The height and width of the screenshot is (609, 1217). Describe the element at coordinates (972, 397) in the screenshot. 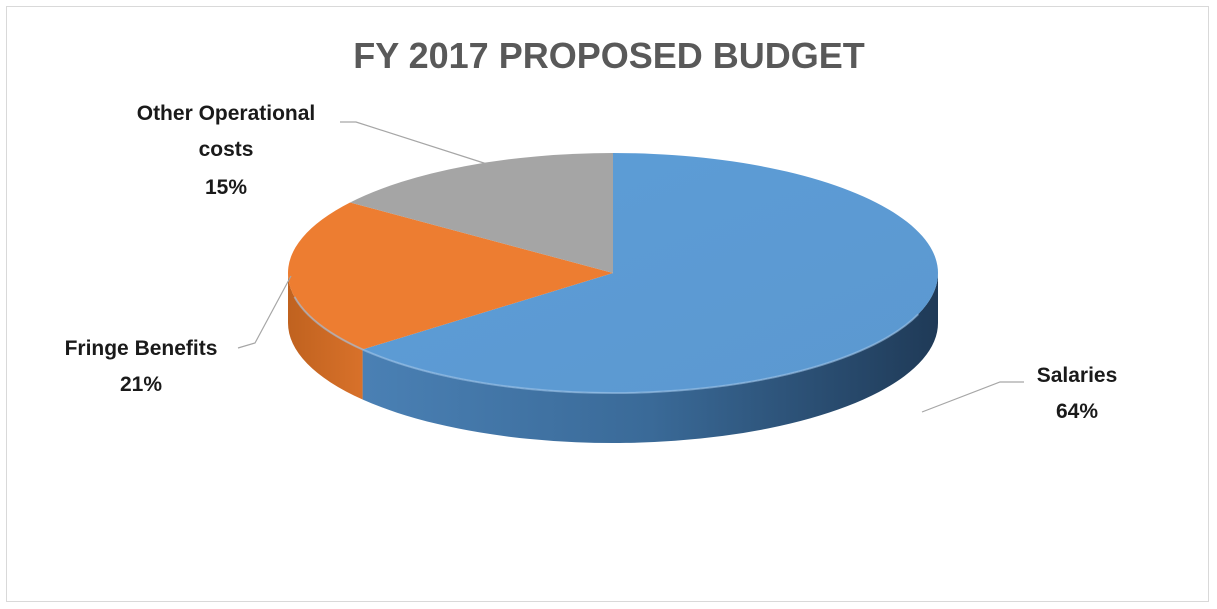

I see `leader-salaries` at that location.